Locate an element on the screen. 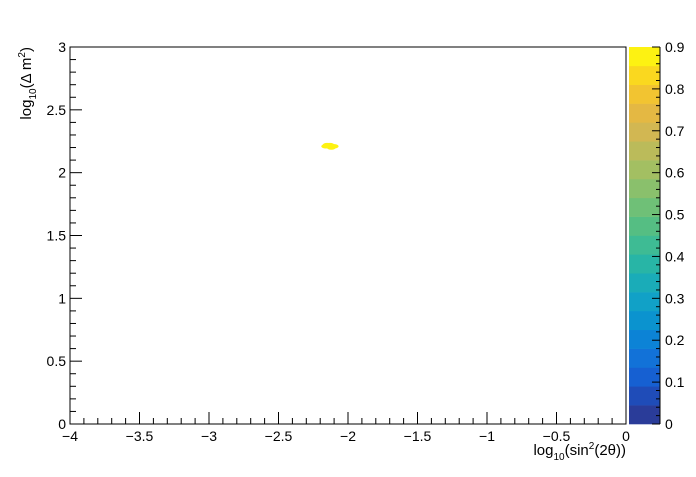 This screenshot has width=696, height=477. y-tick-label: 0.5 is located at coordinates (57, 361).